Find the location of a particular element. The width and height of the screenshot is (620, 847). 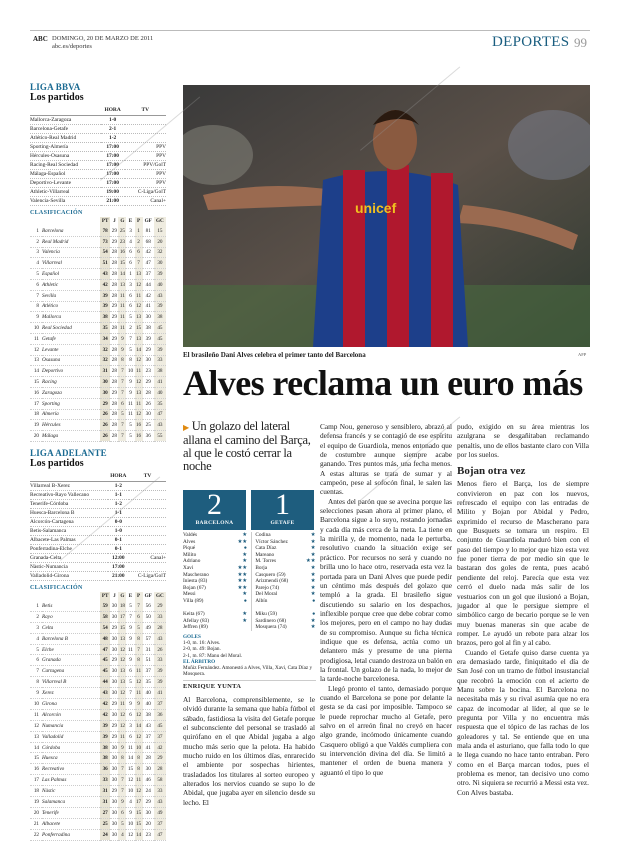

team-name: Betis is located at coordinates (71, 606).